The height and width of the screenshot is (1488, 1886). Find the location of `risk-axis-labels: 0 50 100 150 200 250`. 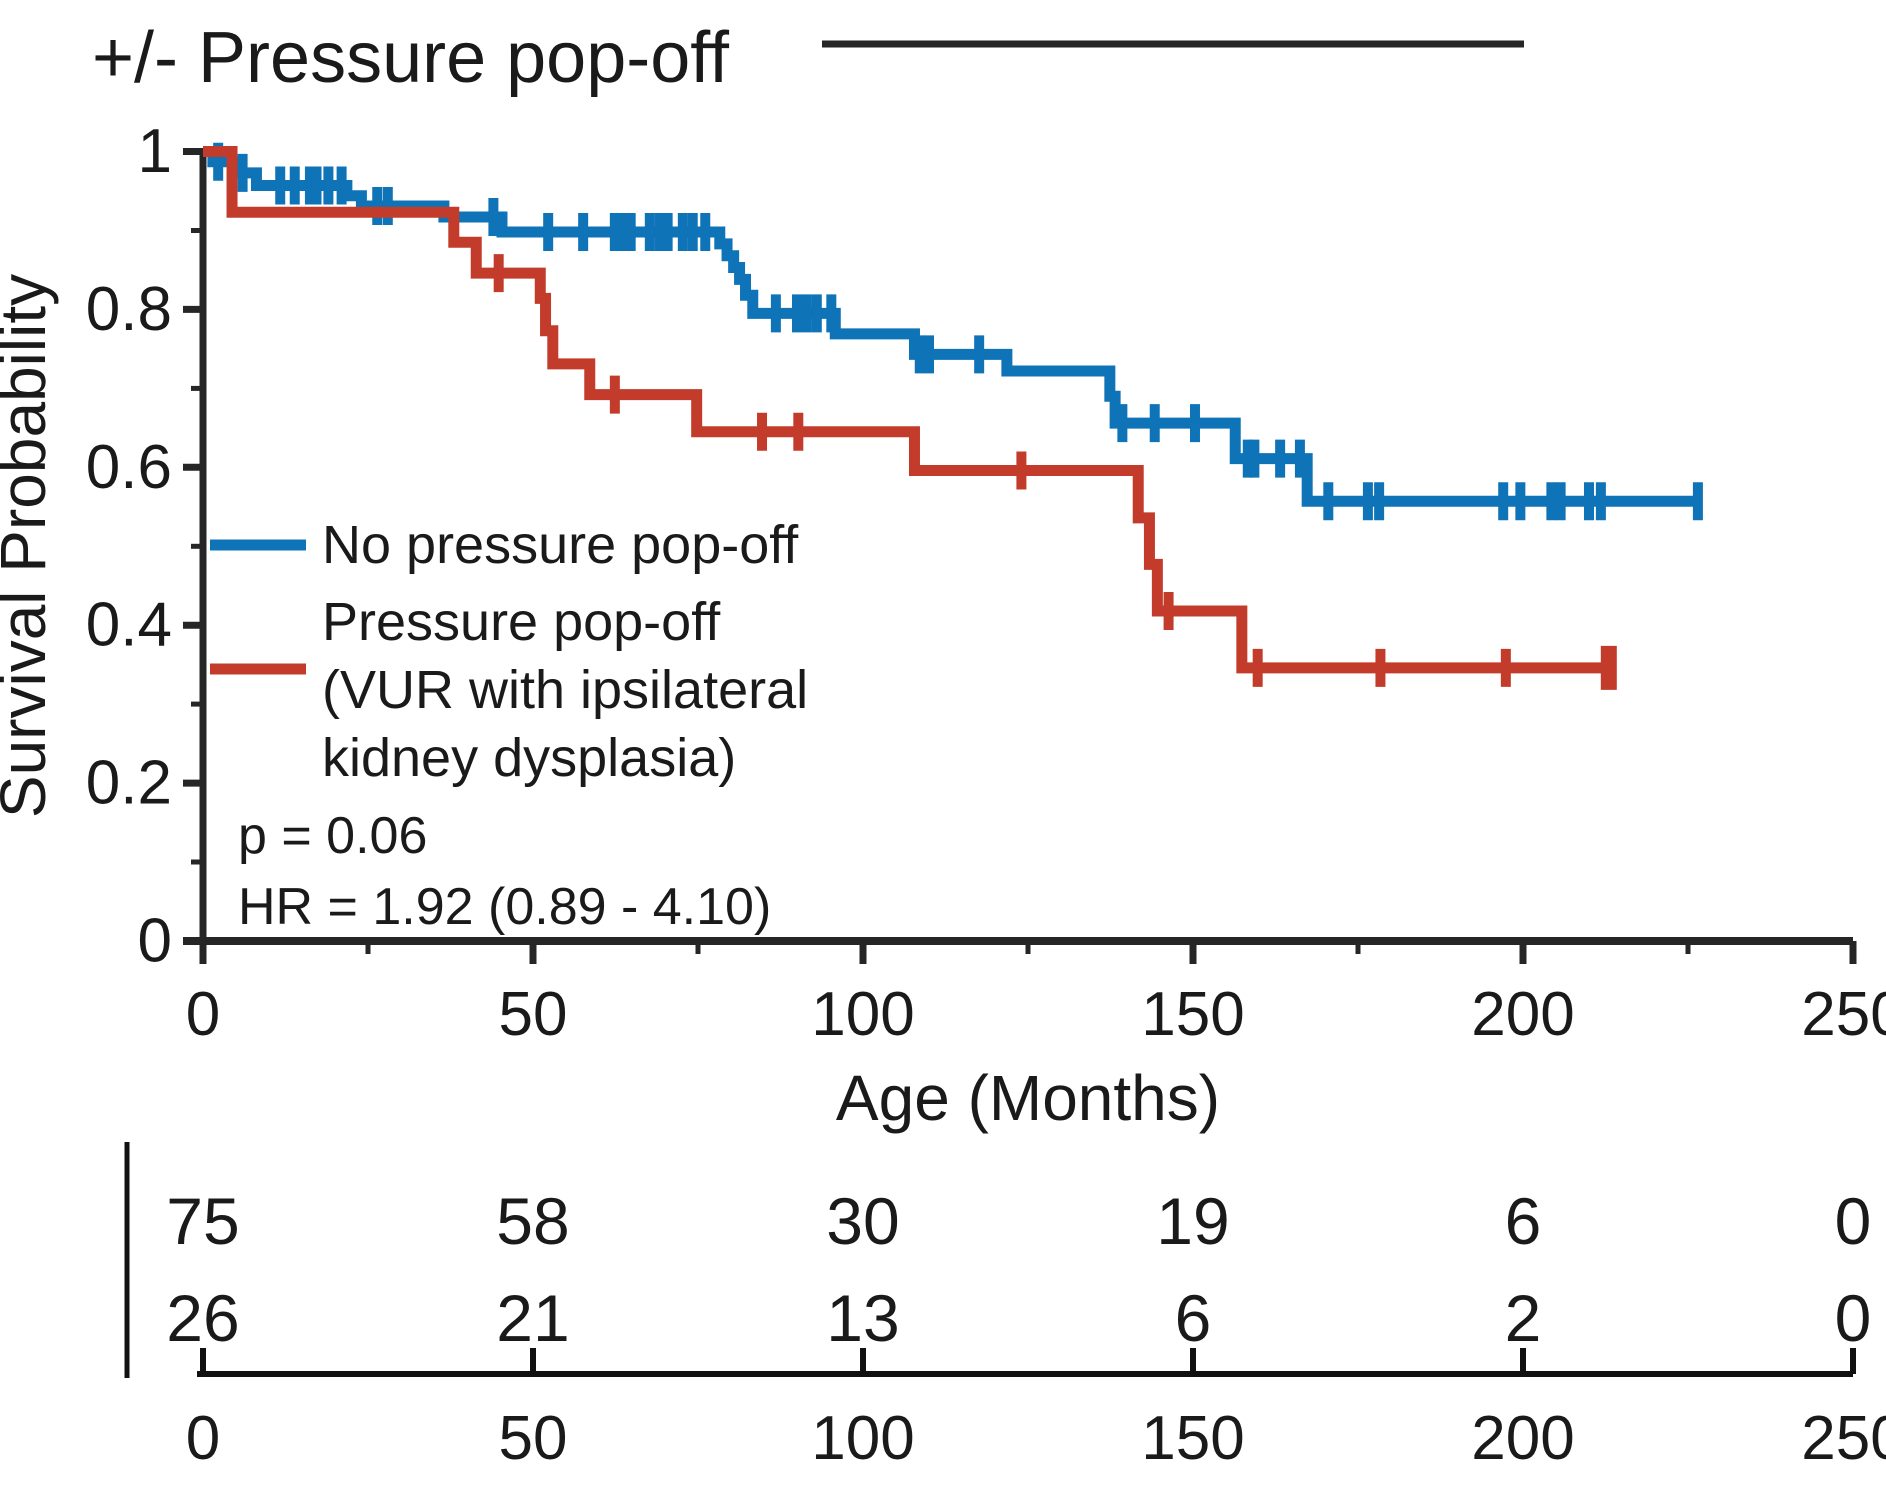

risk-axis-labels: 0 50 100 150 200 250 is located at coordinates (1036, 1438).